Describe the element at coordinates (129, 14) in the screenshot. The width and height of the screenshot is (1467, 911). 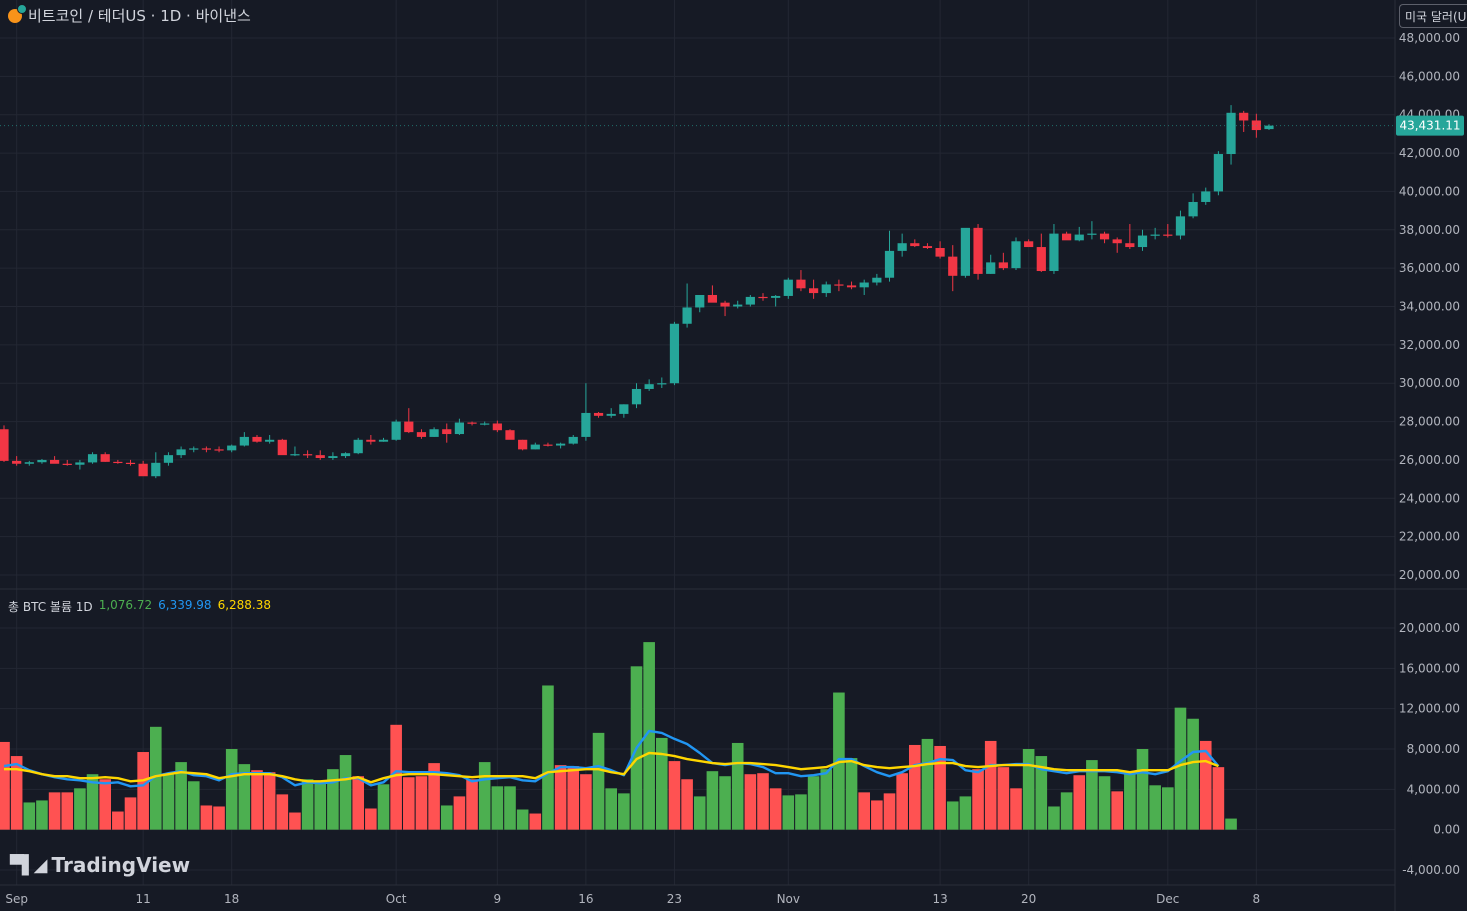
I see `symbol-header: 비트코인 / 테더US · 1D · 바이낸스` at that location.